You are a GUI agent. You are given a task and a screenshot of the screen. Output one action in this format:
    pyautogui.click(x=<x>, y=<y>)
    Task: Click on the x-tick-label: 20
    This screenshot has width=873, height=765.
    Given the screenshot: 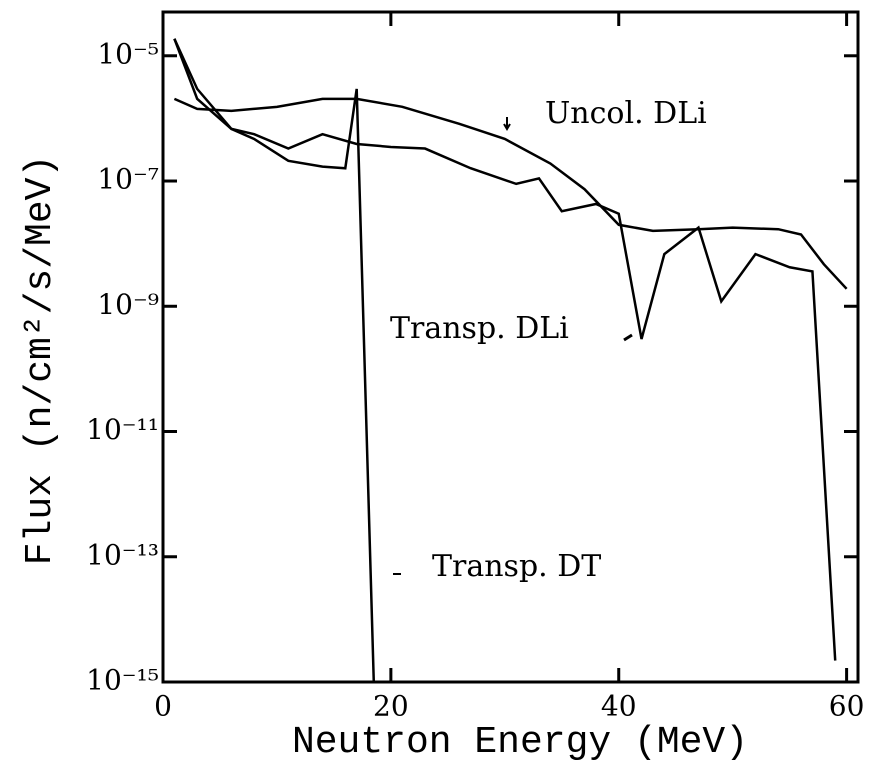 What is the action you would take?
    pyautogui.click(x=391, y=706)
    